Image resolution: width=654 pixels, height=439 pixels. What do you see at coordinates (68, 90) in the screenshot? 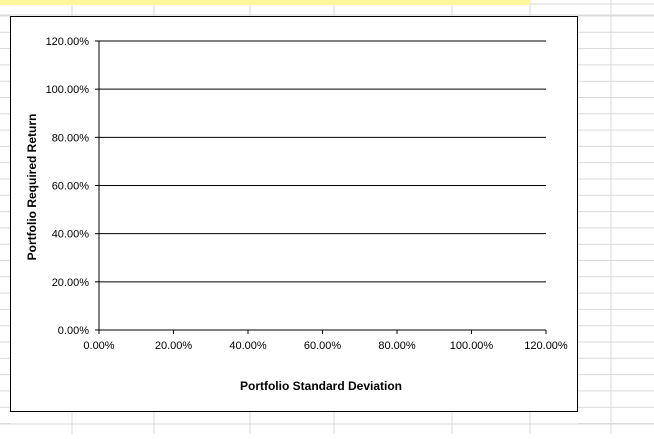
I see `y-tick-label: 100.00%` at bounding box center [68, 90].